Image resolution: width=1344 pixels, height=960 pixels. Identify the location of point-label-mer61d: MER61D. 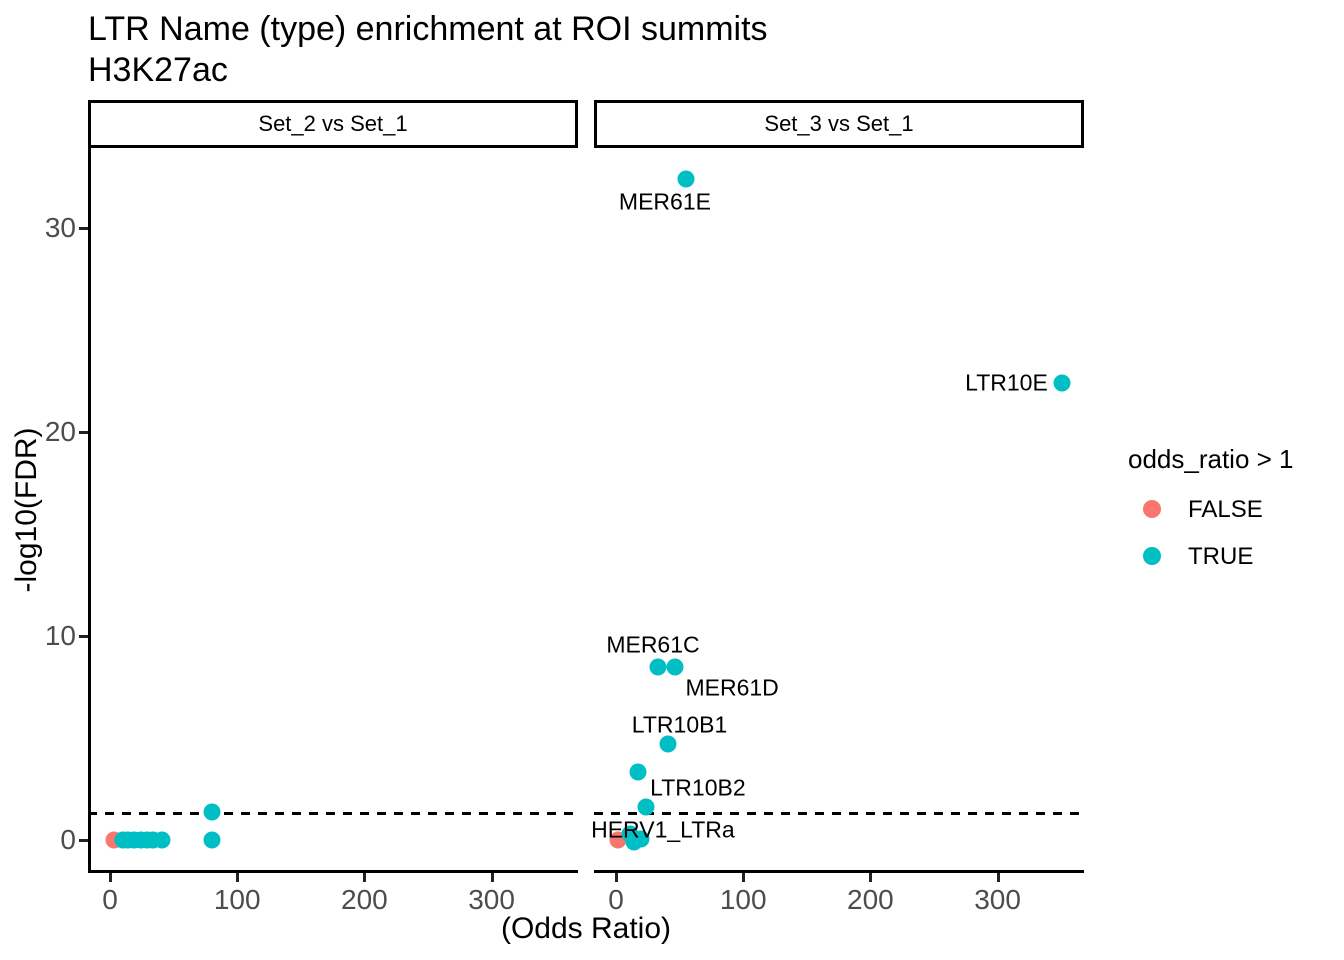
(732, 687).